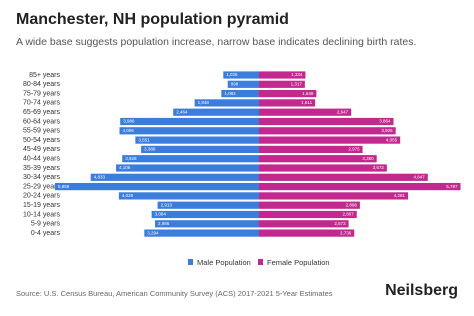  I want to click on data-label: 1,649, so click(308, 93).